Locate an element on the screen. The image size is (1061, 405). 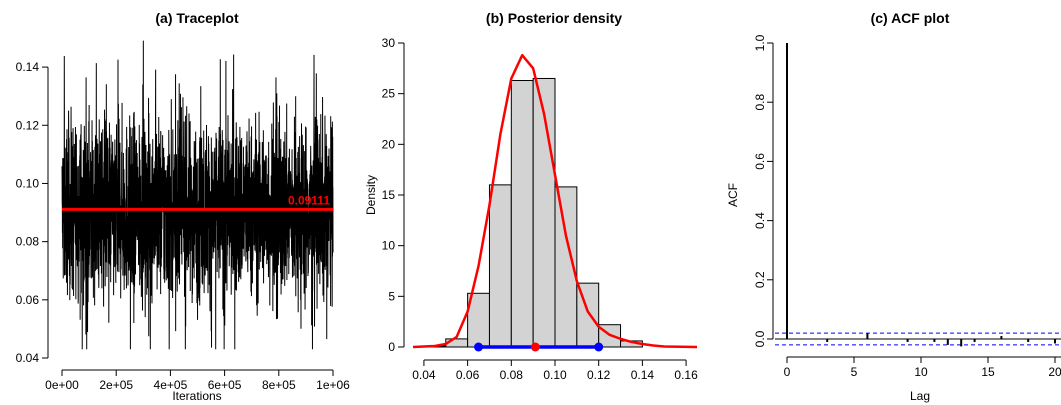
x-tick-label: 0.06 is located at coordinates (468, 375).